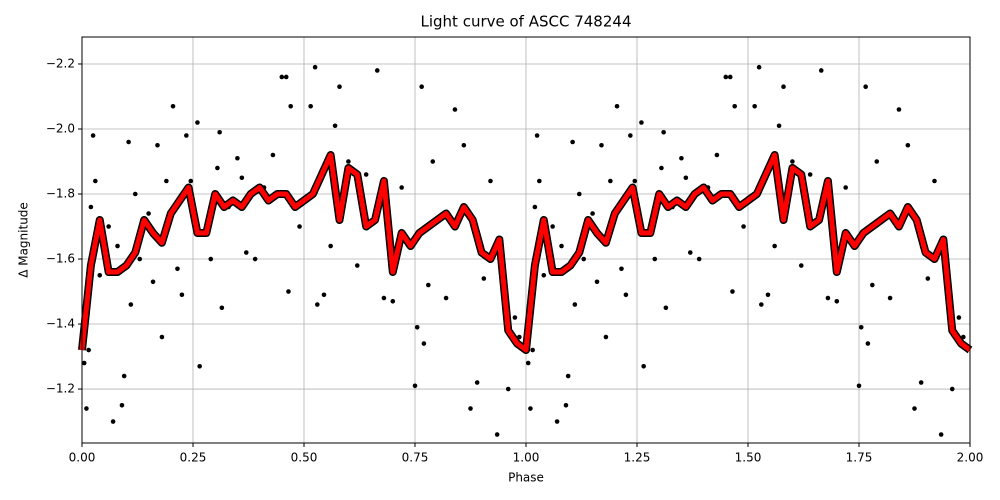  Describe the element at coordinates (415, 458) in the screenshot. I see `x-tick-label: 0.75` at that location.